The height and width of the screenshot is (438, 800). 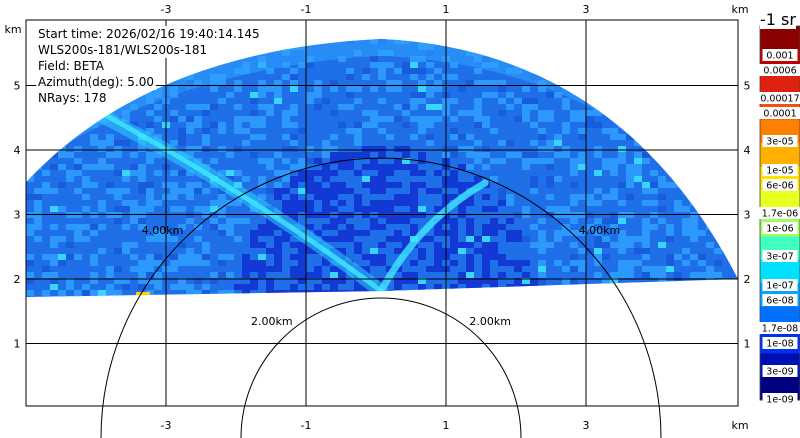 I want to click on colorbar-label: 1e-08, so click(x=779, y=344).